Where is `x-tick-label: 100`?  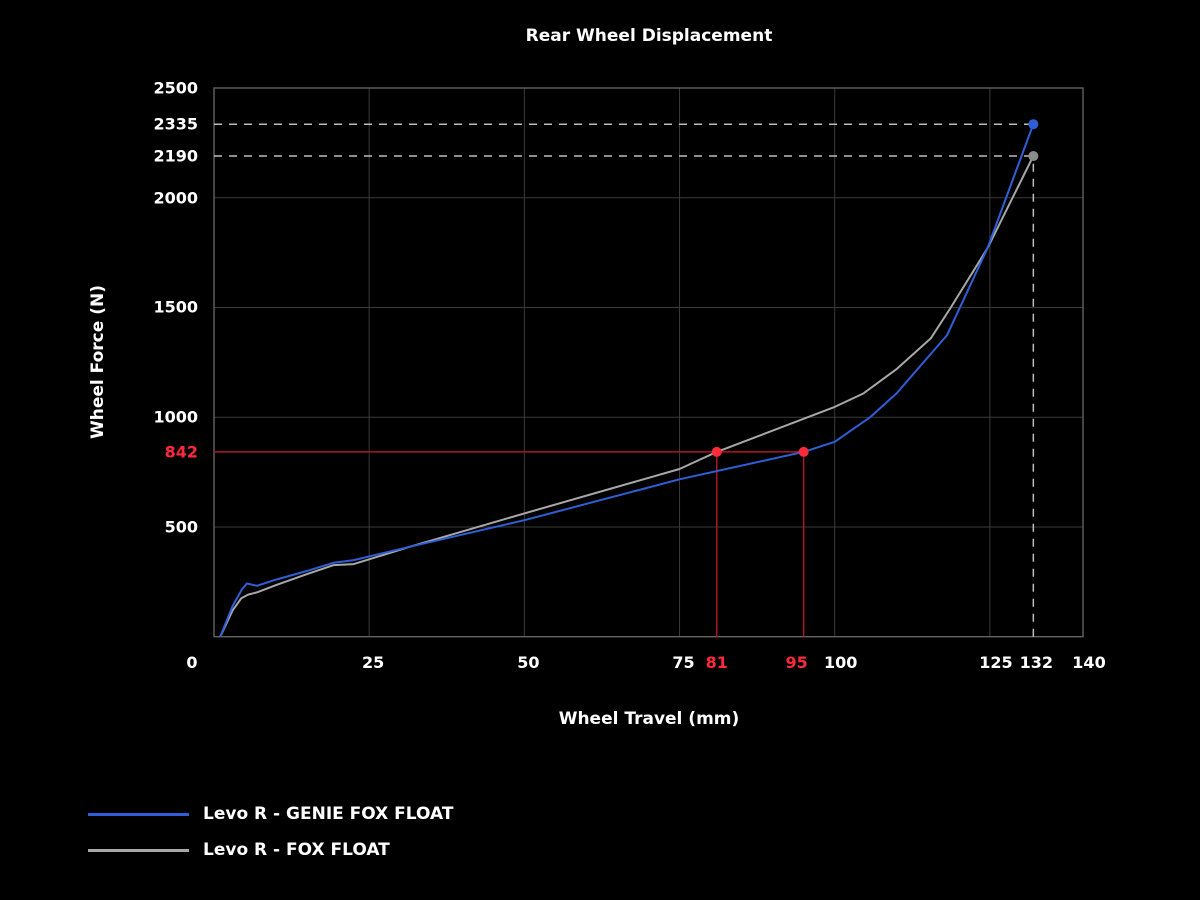 x-tick-label: 100 is located at coordinates (841, 662).